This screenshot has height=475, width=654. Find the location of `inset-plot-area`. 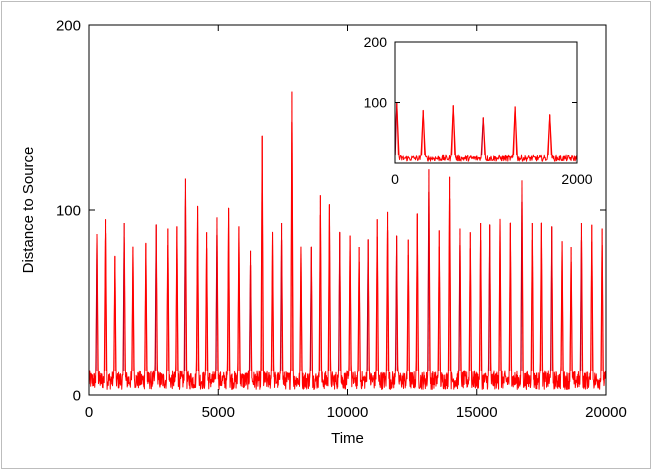

inset-plot-area is located at coordinates (486, 102).